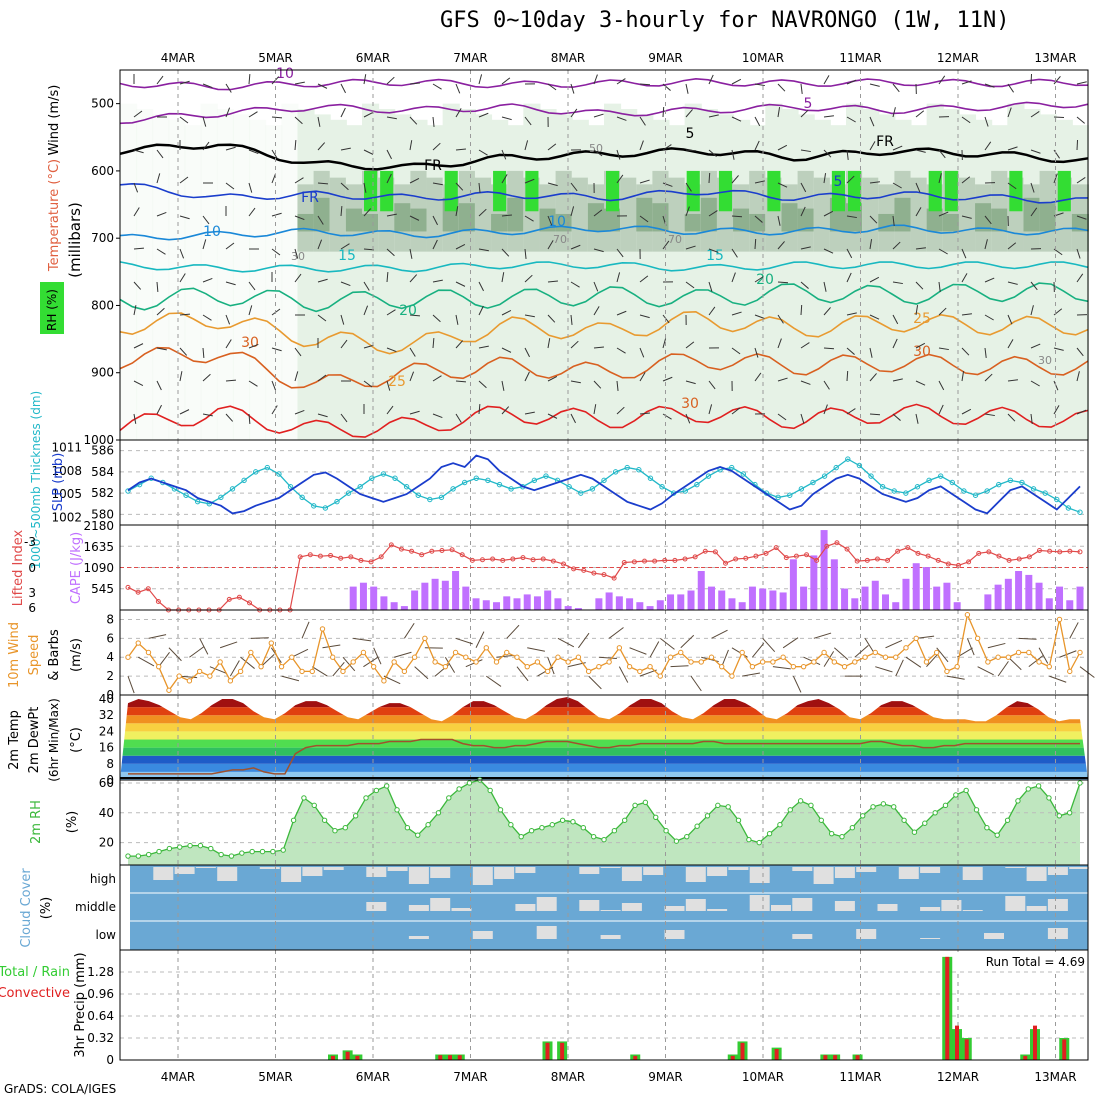 The width and height of the screenshot is (1100, 1100). Describe the element at coordinates (885, 142) in the screenshot. I see `isotherm-label: FR` at that location.